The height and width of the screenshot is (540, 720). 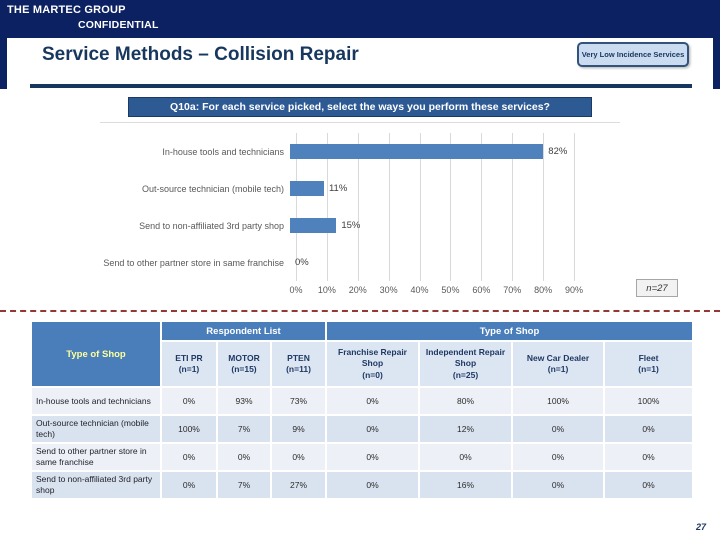 What do you see at coordinates (360, 19) in the screenshot?
I see `top-banner: THE MARTEC GROUP CONFIDENTIAL` at bounding box center [360, 19].